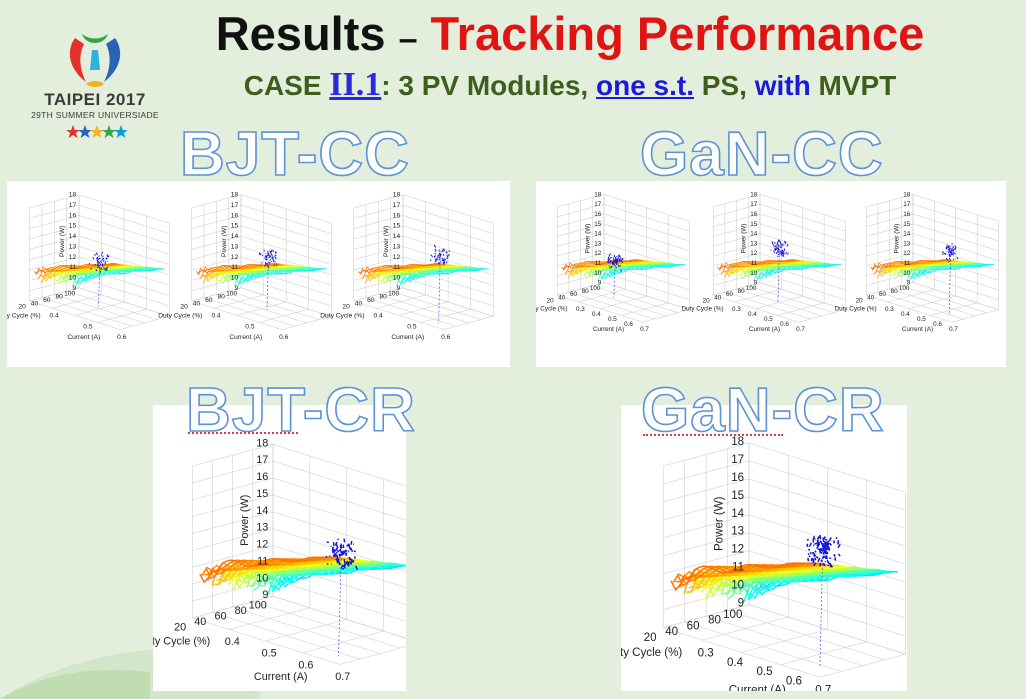 The image size is (1026, 699). Describe the element at coordinates (408, 39) in the screenshot. I see `title-dash: –` at that location.